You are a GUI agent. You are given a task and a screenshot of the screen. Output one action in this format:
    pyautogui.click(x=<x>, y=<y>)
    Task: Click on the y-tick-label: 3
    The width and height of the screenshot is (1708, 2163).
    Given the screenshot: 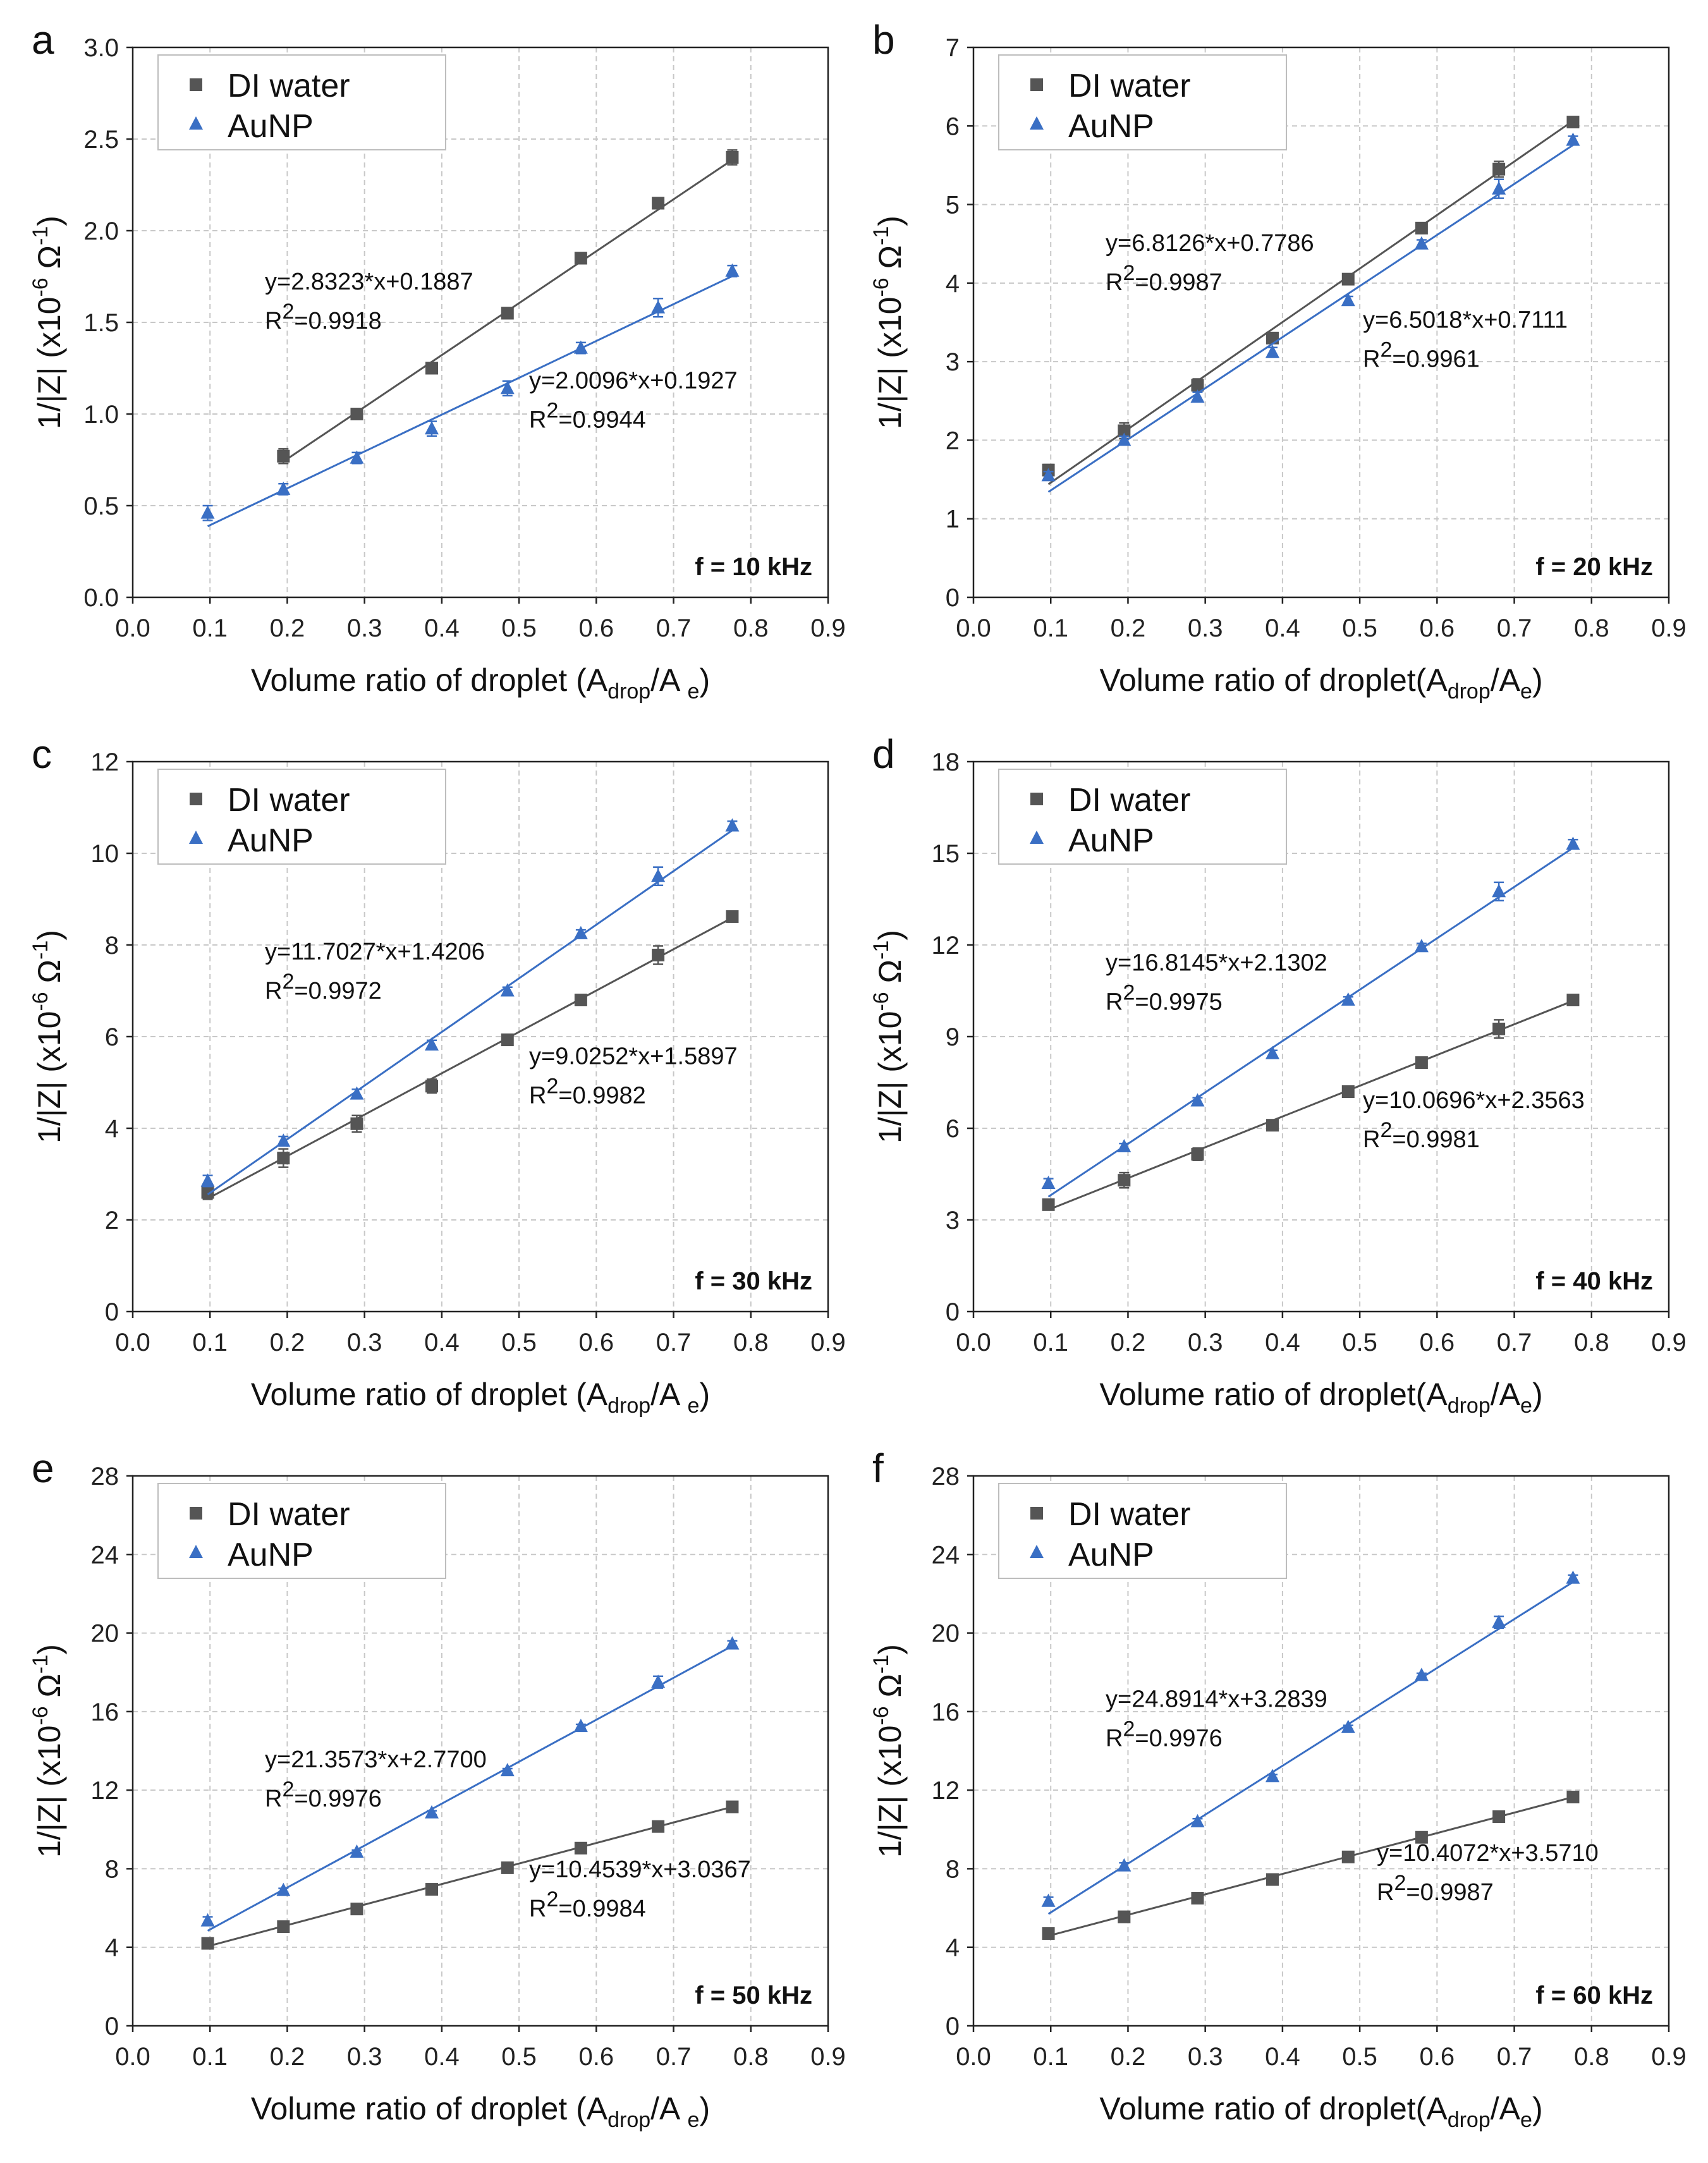 What is the action you would take?
    pyautogui.click(x=953, y=362)
    